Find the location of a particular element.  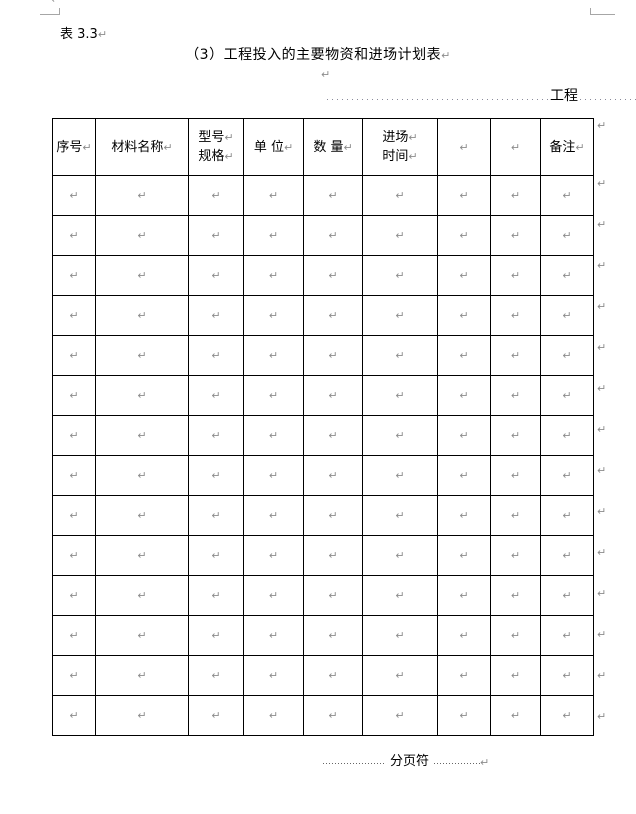

project-name-field: 工程 is located at coordinates (481, 95).